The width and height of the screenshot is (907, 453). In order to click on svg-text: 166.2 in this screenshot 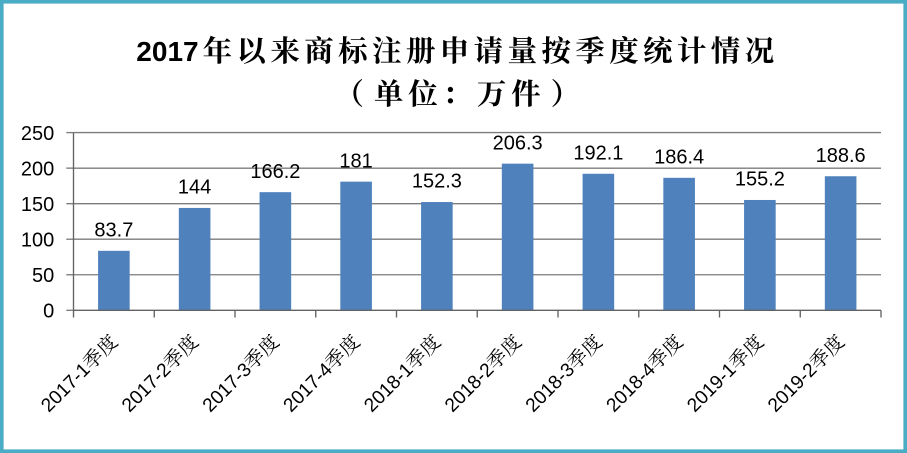, I will do `click(275, 172)`.